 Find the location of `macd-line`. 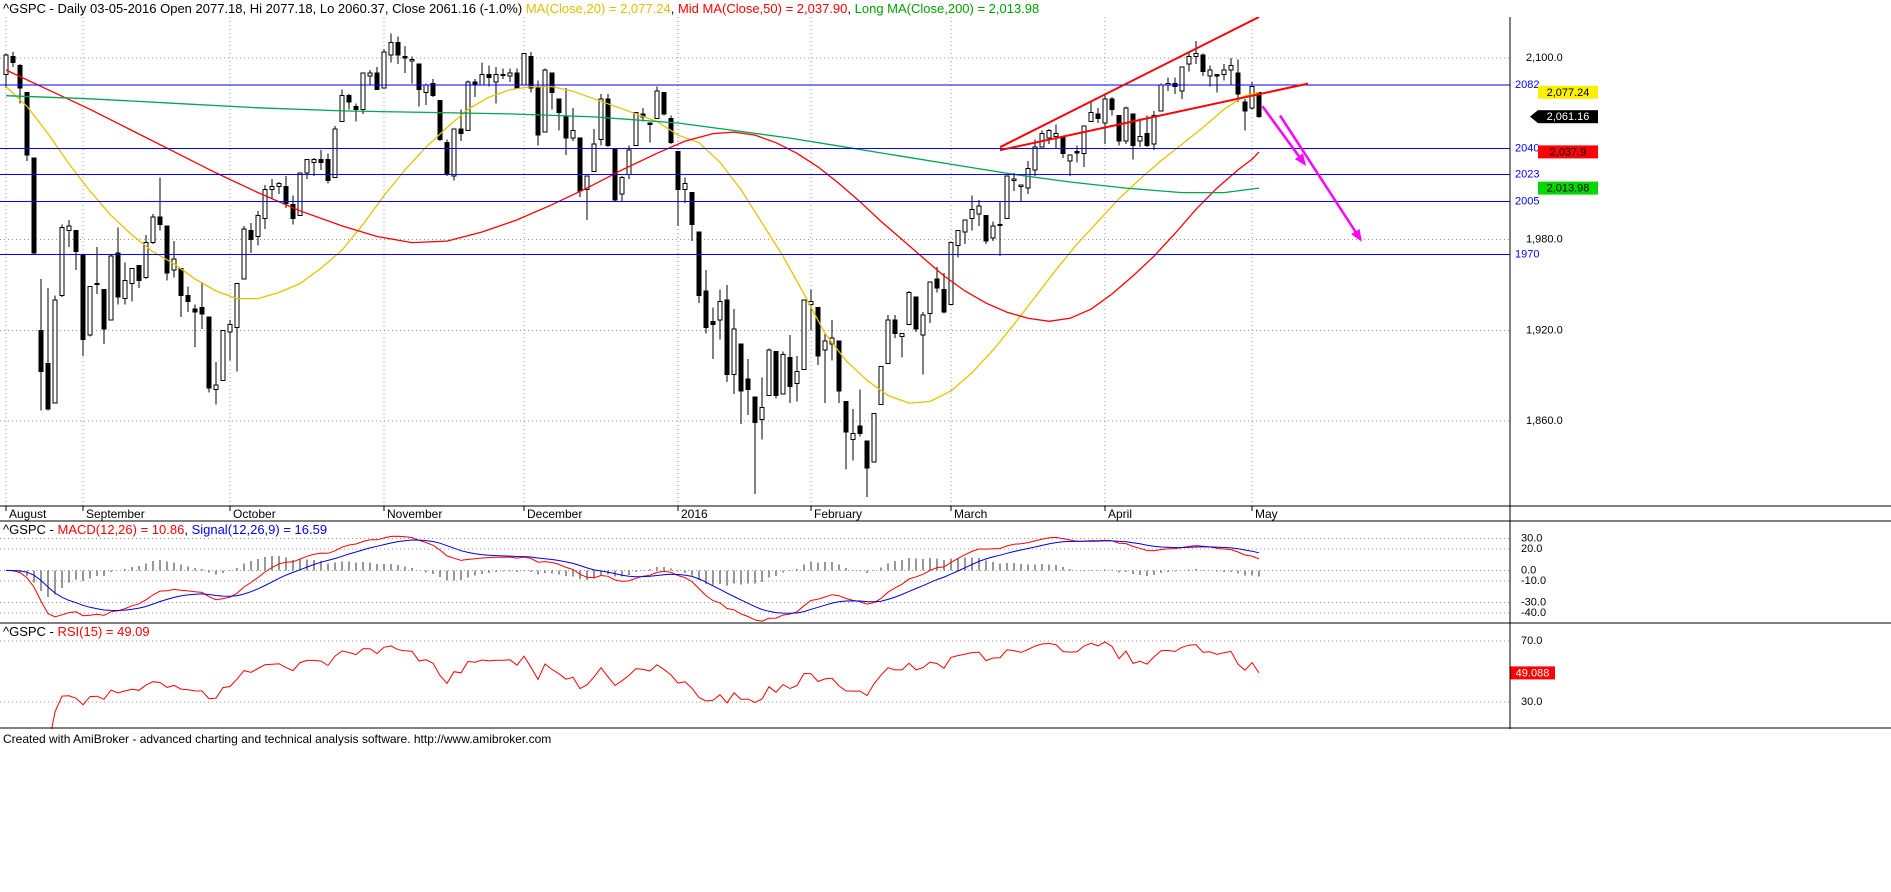

macd-line is located at coordinates (632, 578).